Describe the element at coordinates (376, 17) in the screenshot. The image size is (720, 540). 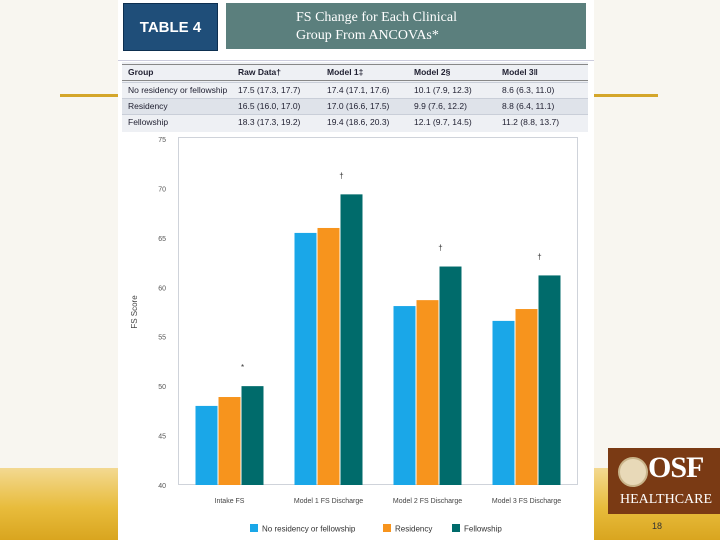
I see `table-title-line1: FS Change for Each Clinical` at that location.